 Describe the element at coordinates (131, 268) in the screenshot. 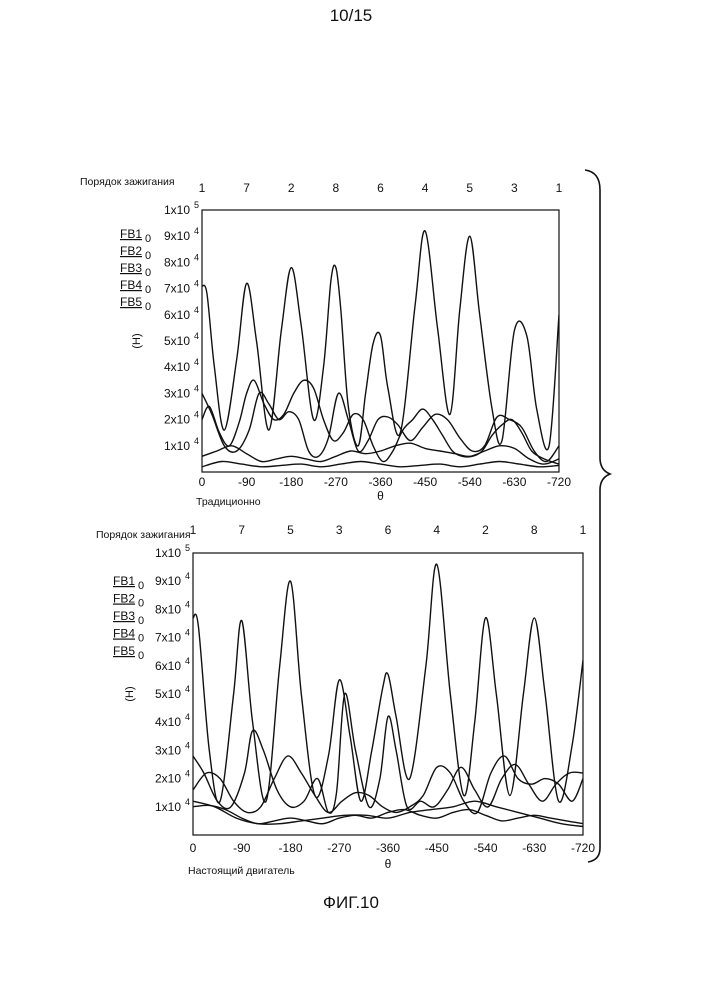

I see `legend-entry: FB3` at that location.